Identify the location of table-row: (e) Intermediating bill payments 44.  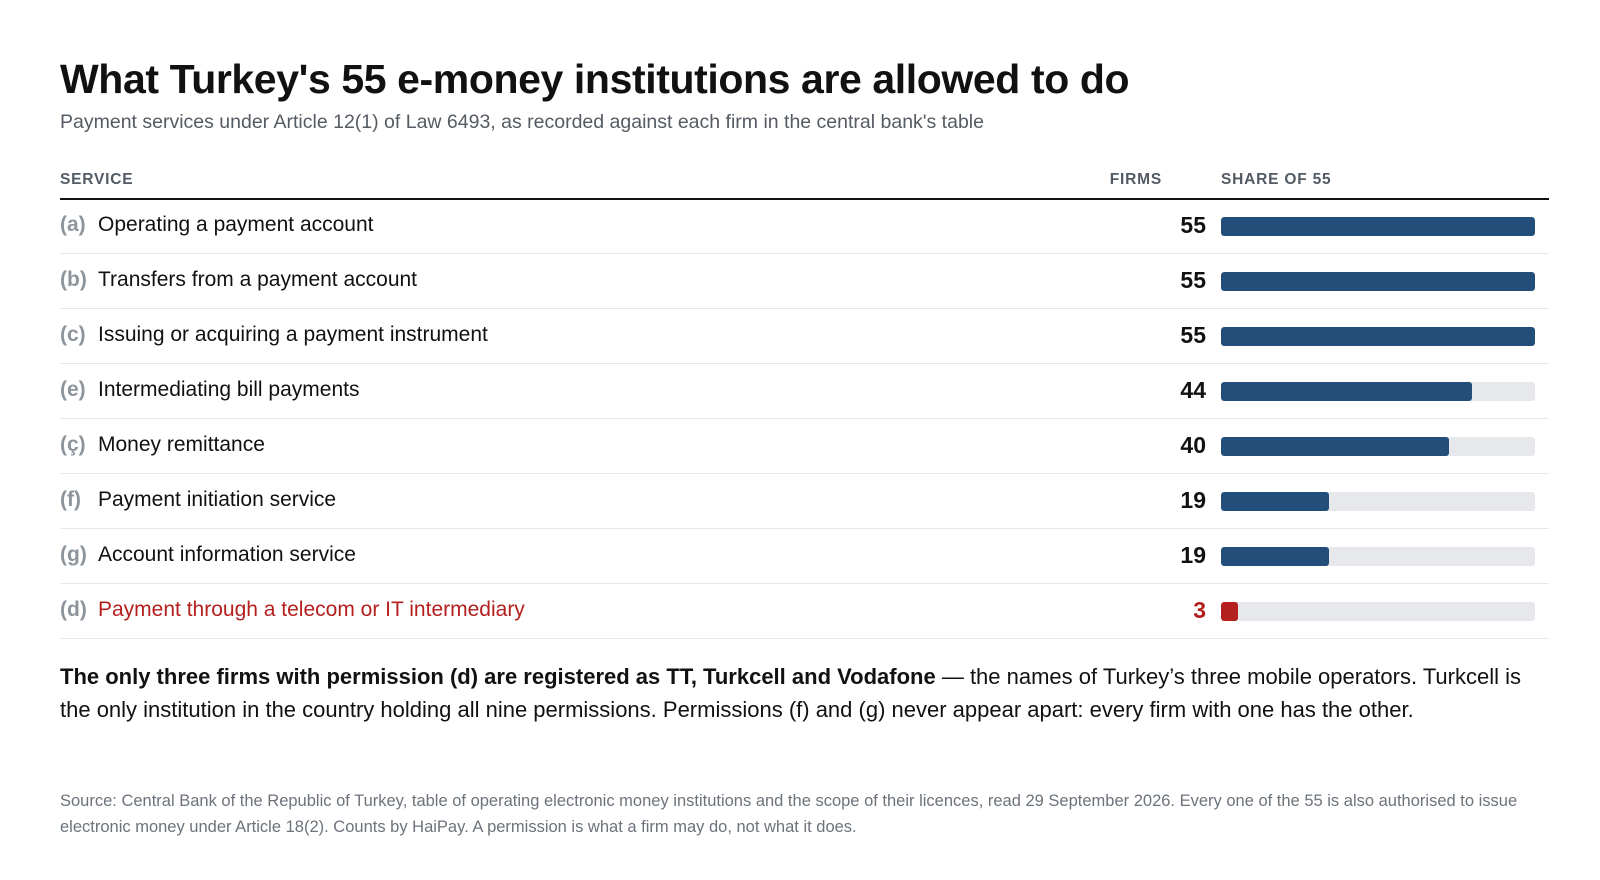
(804, 391).